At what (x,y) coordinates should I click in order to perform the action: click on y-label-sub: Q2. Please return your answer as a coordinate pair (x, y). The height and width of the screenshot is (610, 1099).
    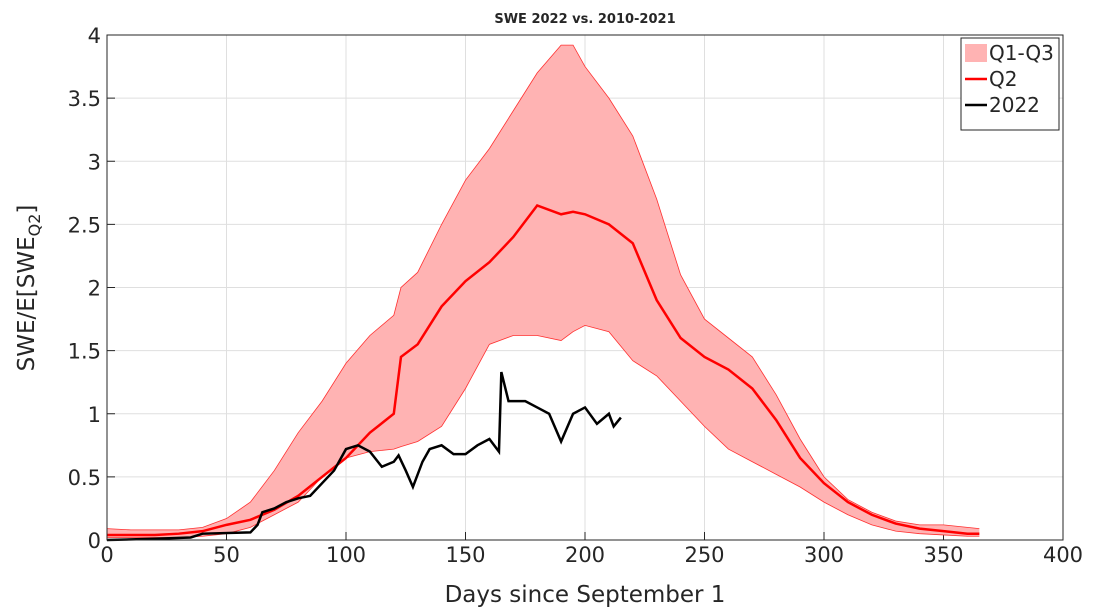
    Looking at the image, I should click on (34, 225).